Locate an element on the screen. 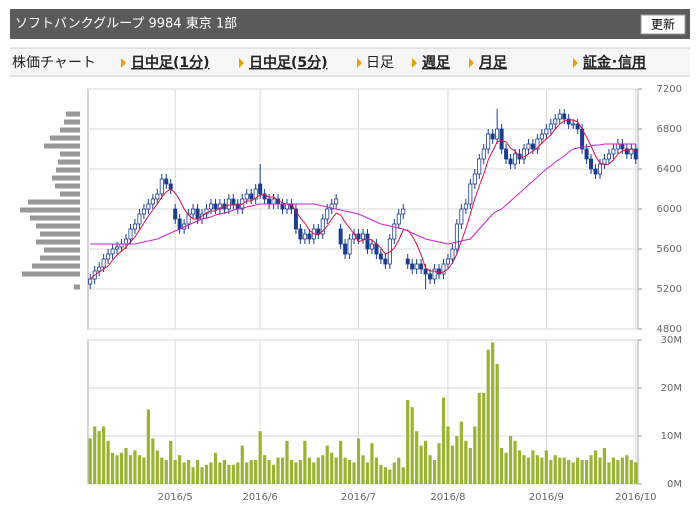 This screenshot has width=700, height=529. refresh-button is located at coordinates (663, 24).